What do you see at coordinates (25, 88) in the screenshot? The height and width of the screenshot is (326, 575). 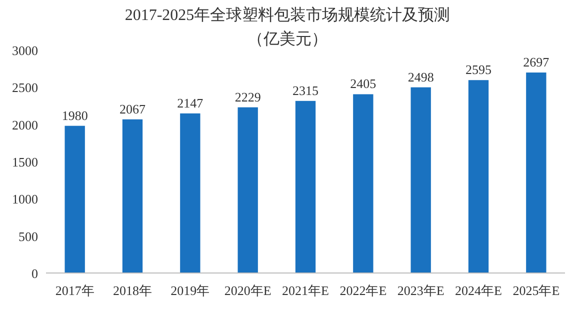 I see `y-tick-label: 2500` at bounding box center [25, 88].